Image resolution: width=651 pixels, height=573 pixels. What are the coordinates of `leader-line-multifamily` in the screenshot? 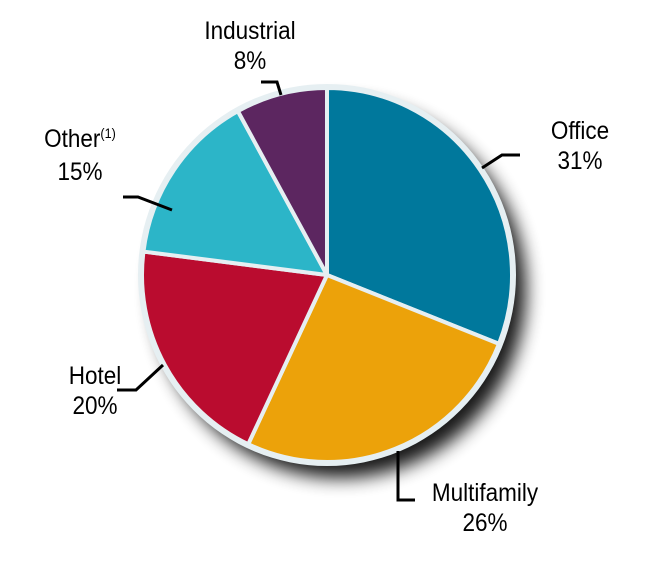 It's located at (405, 476).